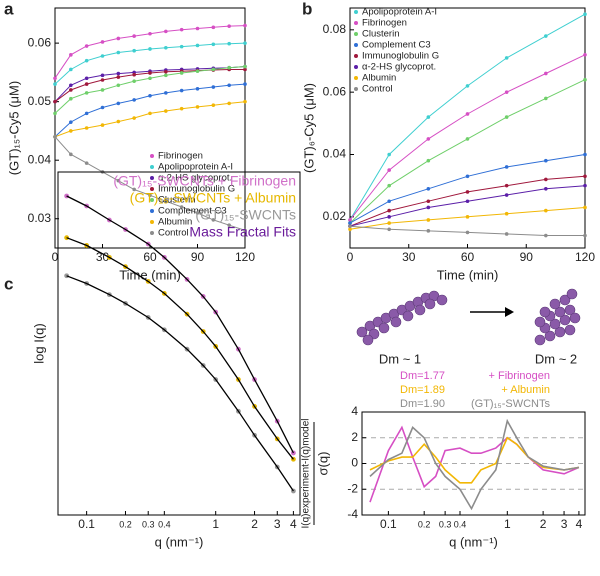 The image size is (600, 576). I want to click on legend-label: Control, so click(377, 89).